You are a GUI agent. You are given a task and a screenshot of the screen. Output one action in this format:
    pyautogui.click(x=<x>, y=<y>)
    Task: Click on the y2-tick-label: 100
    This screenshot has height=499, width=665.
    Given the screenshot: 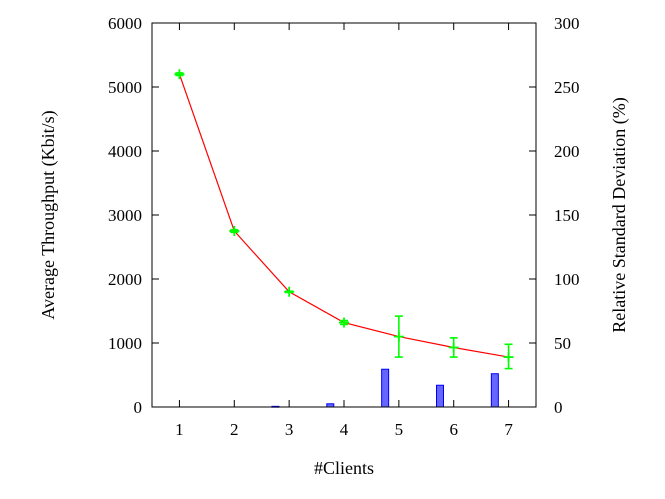 What is the action you would take?
    pyautogui.click(x=567, y=279)
    